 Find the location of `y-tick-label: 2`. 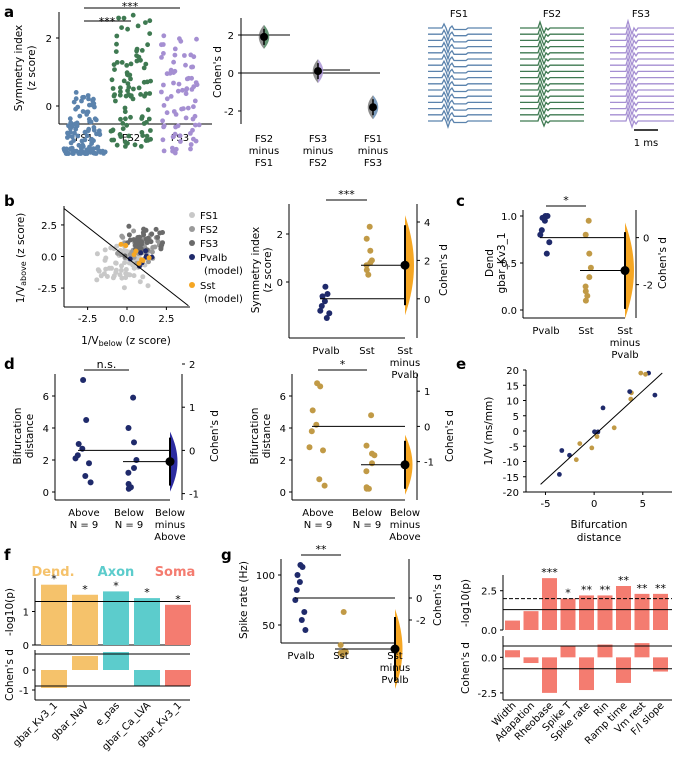

y-tick-label: 2 is located at coordinates (46, 461).